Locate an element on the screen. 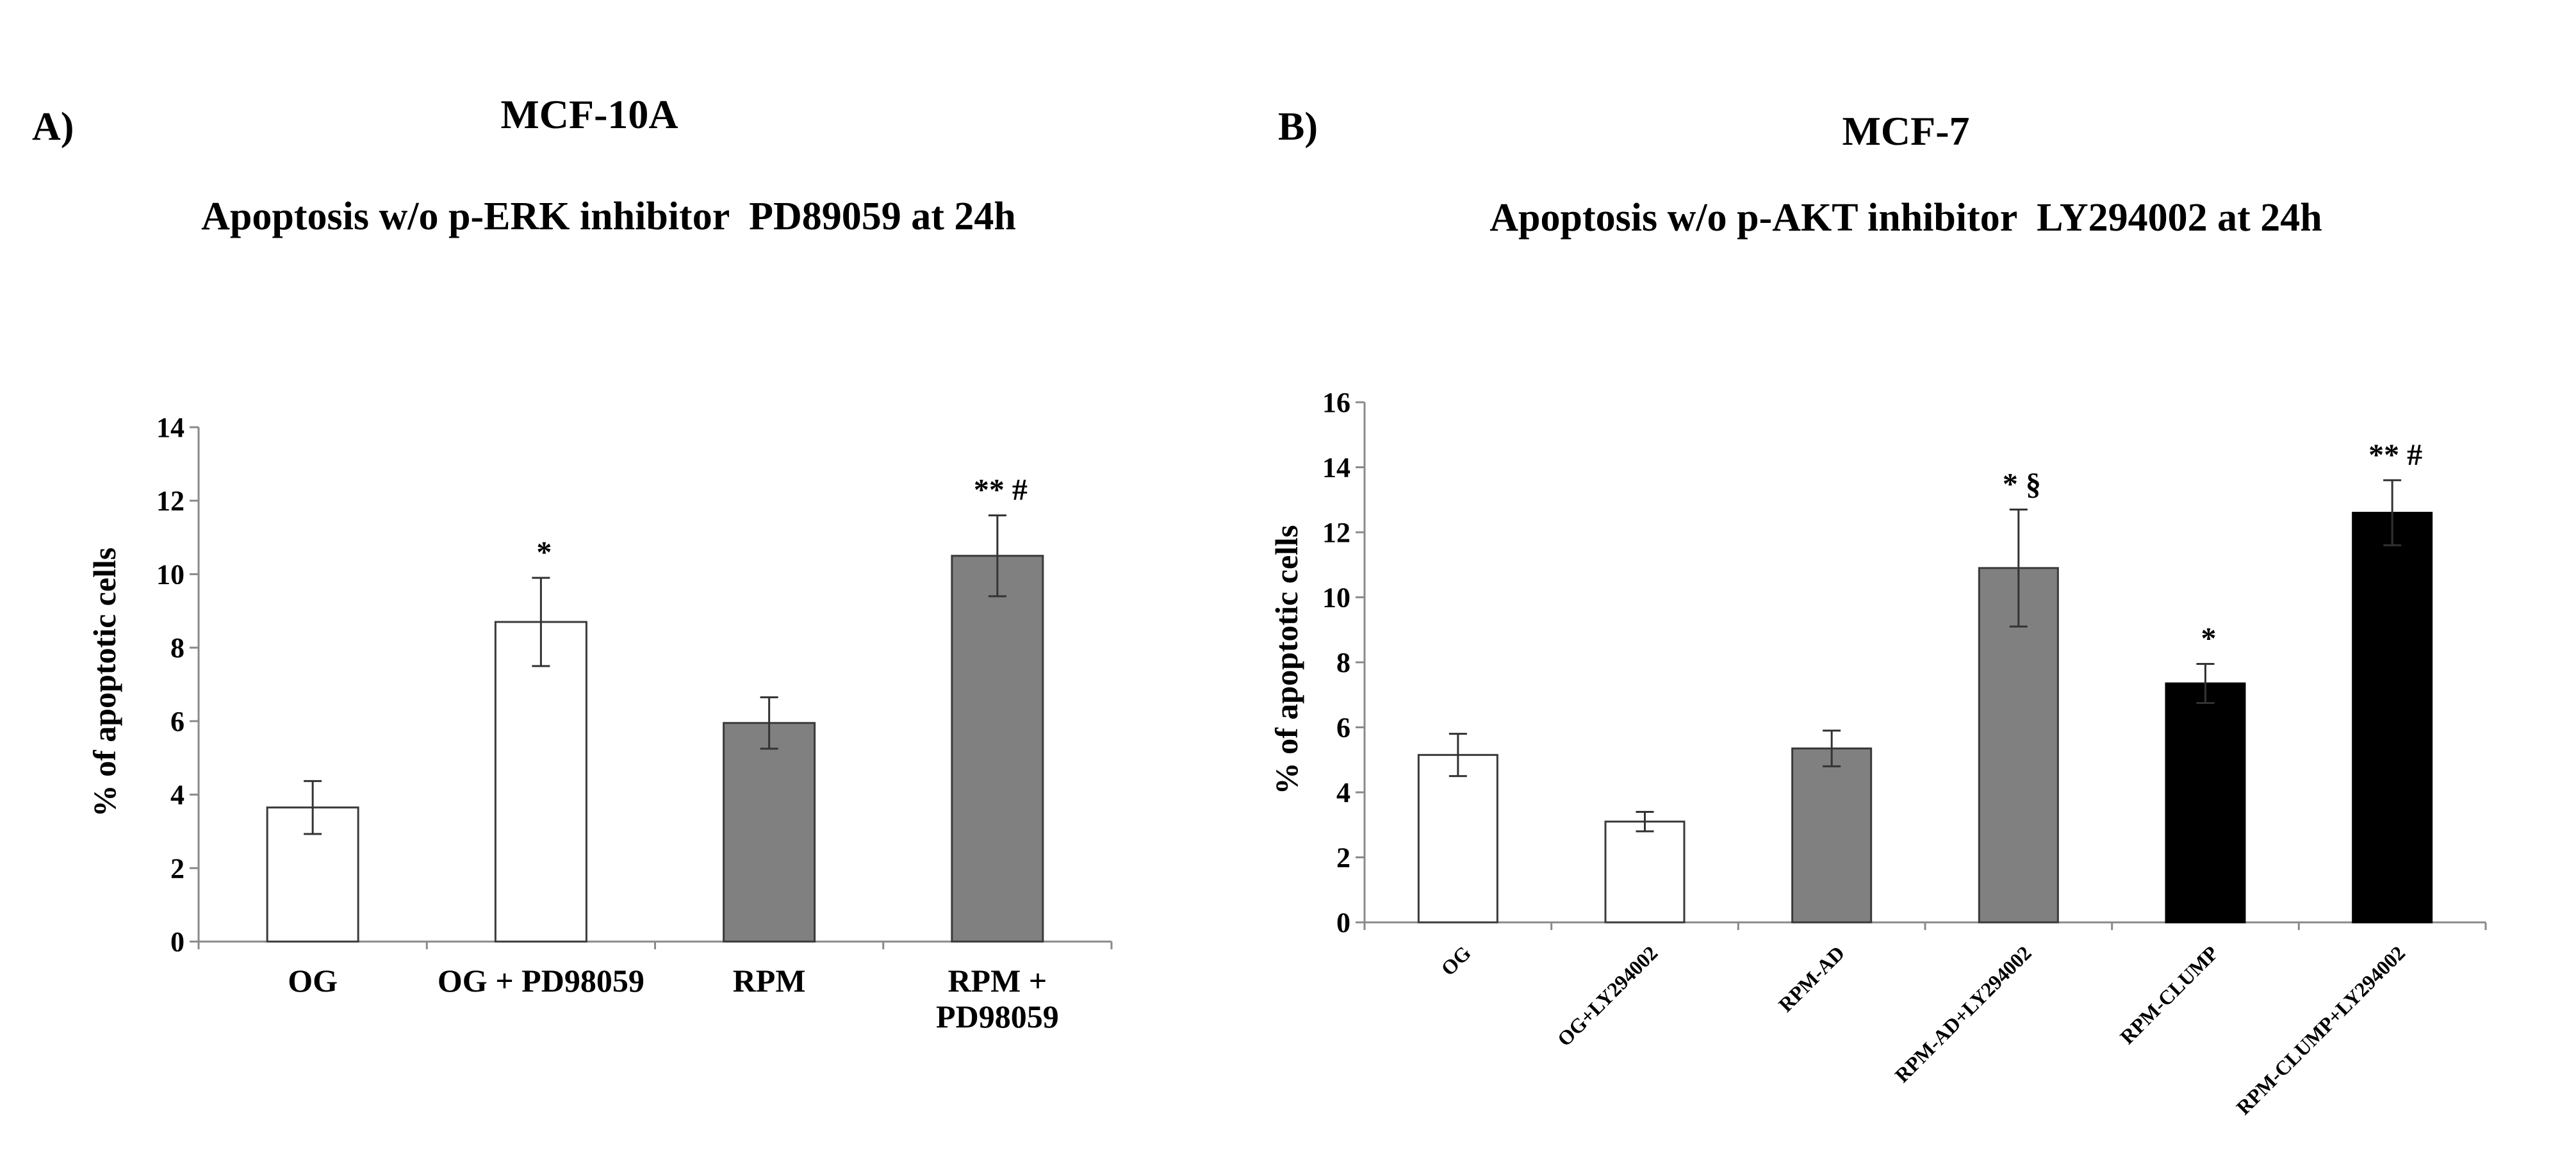 The height and width of the screenshot is (1160, 2576). panel-a-significance-label: * is located at coordinates (544, 552).